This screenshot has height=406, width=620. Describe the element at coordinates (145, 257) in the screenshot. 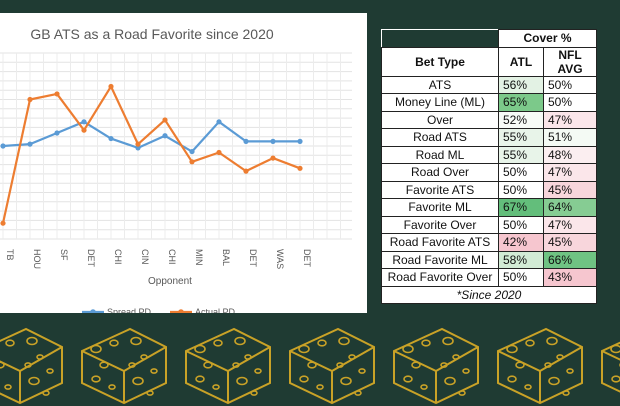

I see `x-tick-label: CIN` at that location.